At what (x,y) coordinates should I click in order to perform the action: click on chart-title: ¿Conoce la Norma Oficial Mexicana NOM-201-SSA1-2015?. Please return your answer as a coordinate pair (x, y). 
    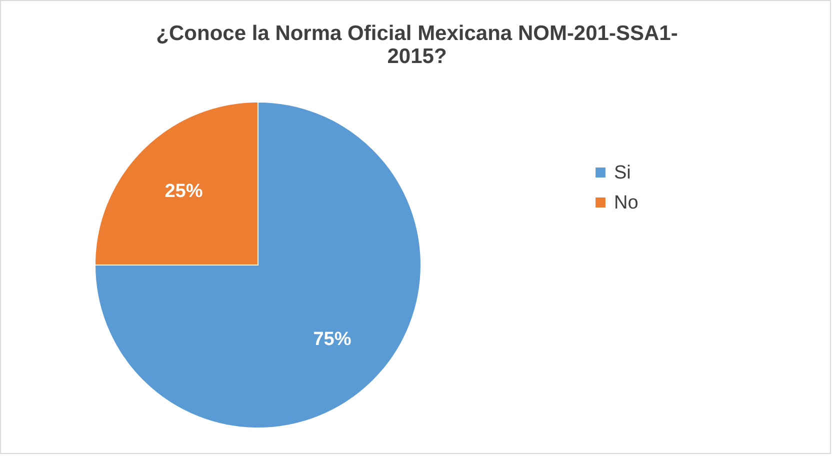
    Looking at the image, I should click on (417, 45).